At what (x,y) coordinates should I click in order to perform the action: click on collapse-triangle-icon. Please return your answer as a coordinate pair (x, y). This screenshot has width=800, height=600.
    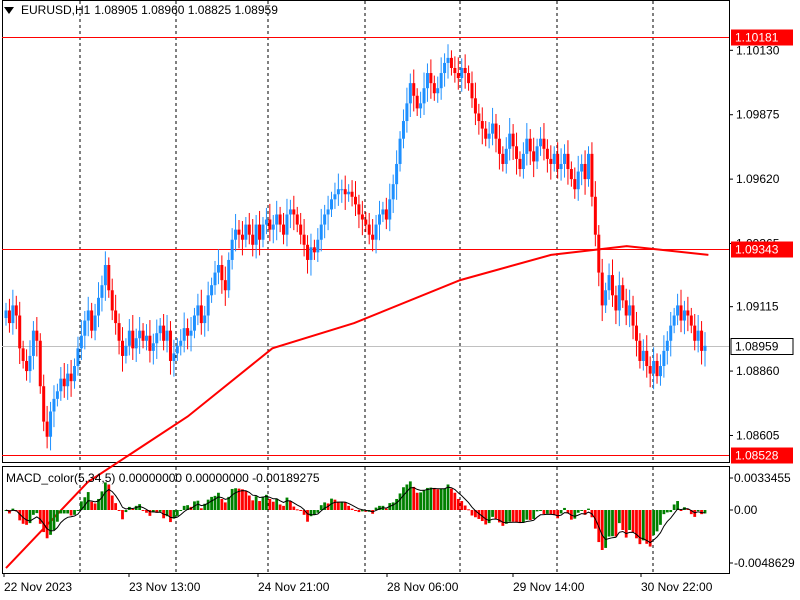
    Looking at the image, I should click on (9, 10).